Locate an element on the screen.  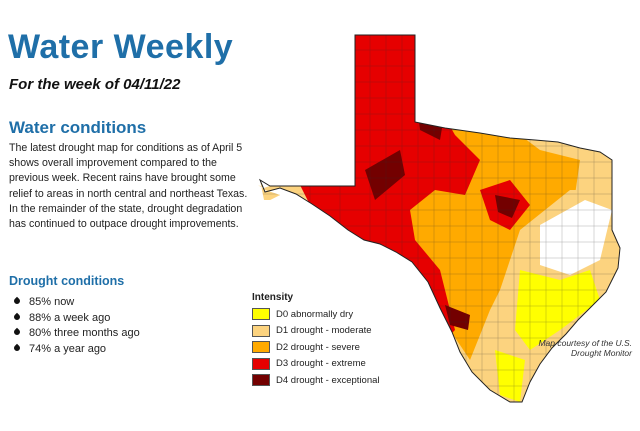
legend-item: D3 drought - extreme is located at coordinates (316, 364).